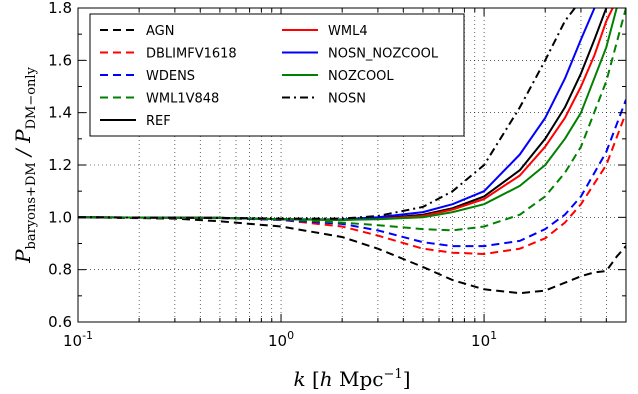 The height and width of the screenshot is (394, 638). What do you see at coordinates (484, 339) in the screenshot?
I see `x-tick-label: 10¹` at bounding box center [484, 339].